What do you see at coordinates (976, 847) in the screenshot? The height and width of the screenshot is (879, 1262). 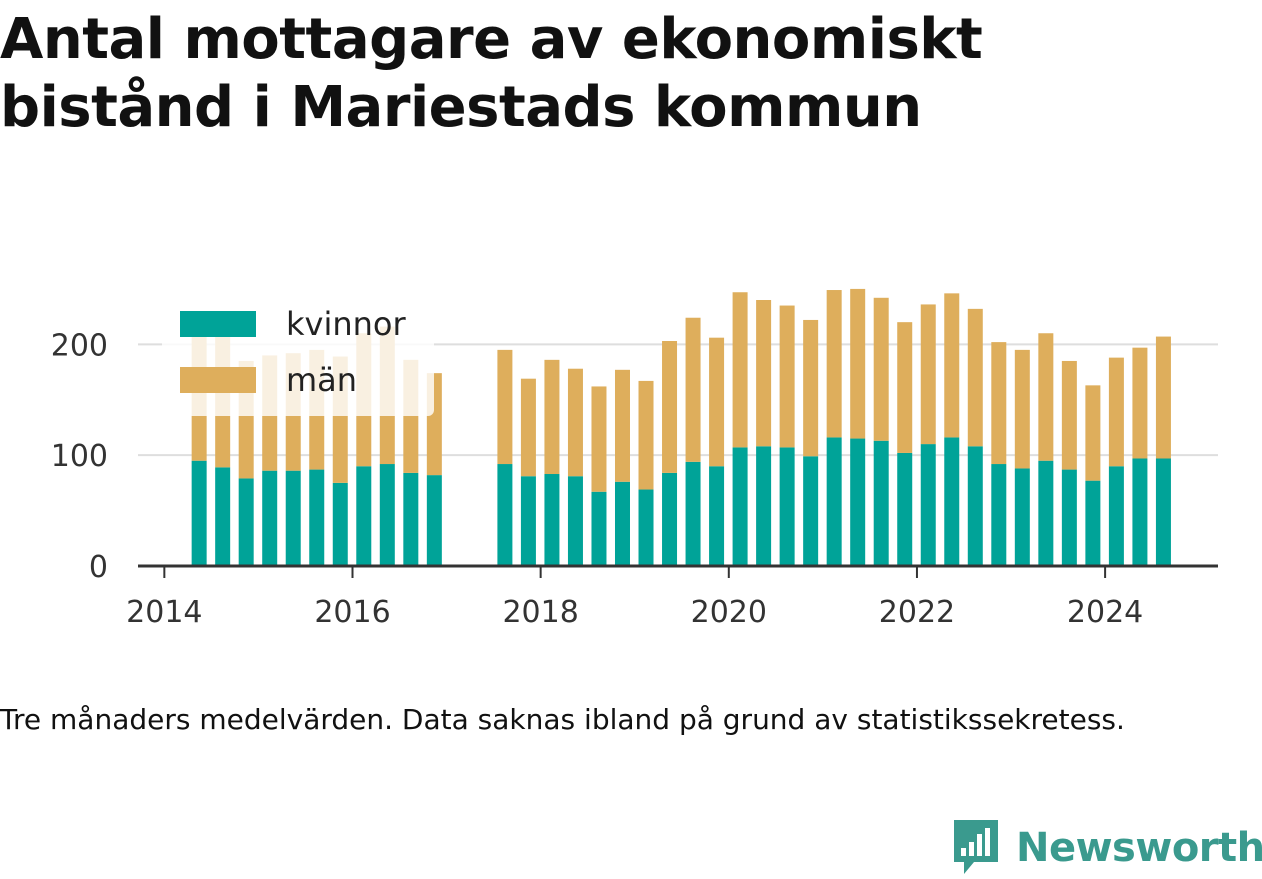 I see `newsworthy-chart-logo-icon` at bounding box center [976, 847].